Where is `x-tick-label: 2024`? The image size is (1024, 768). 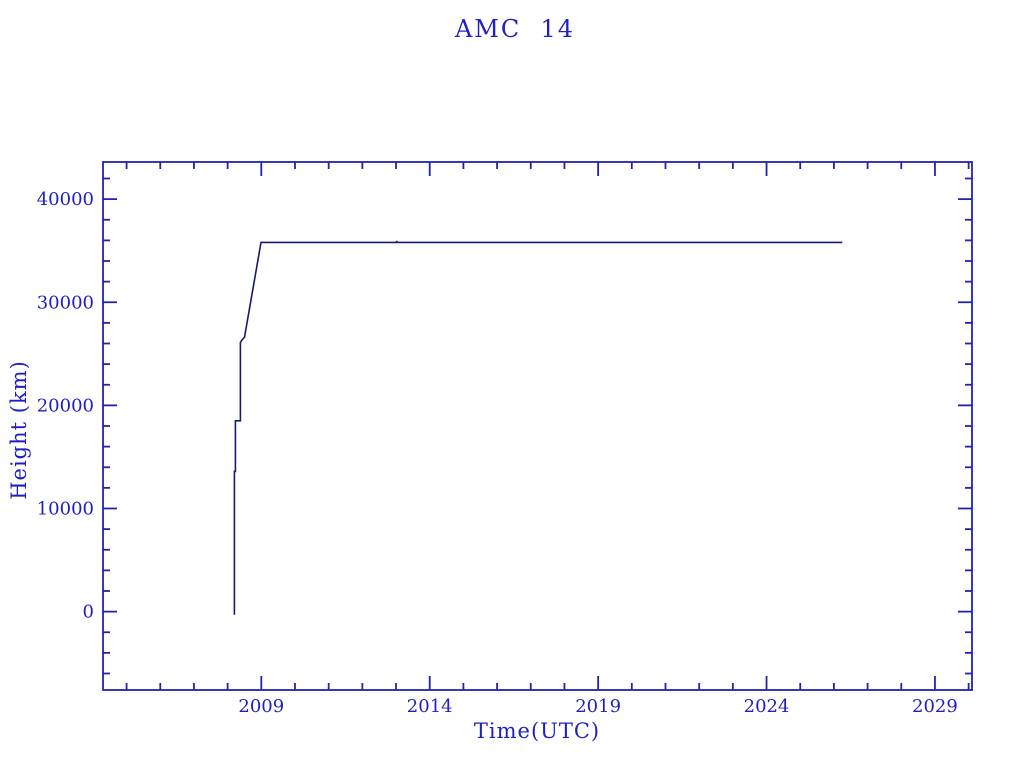 x-tick-label: 2024 is located at coordinates (767, 706).